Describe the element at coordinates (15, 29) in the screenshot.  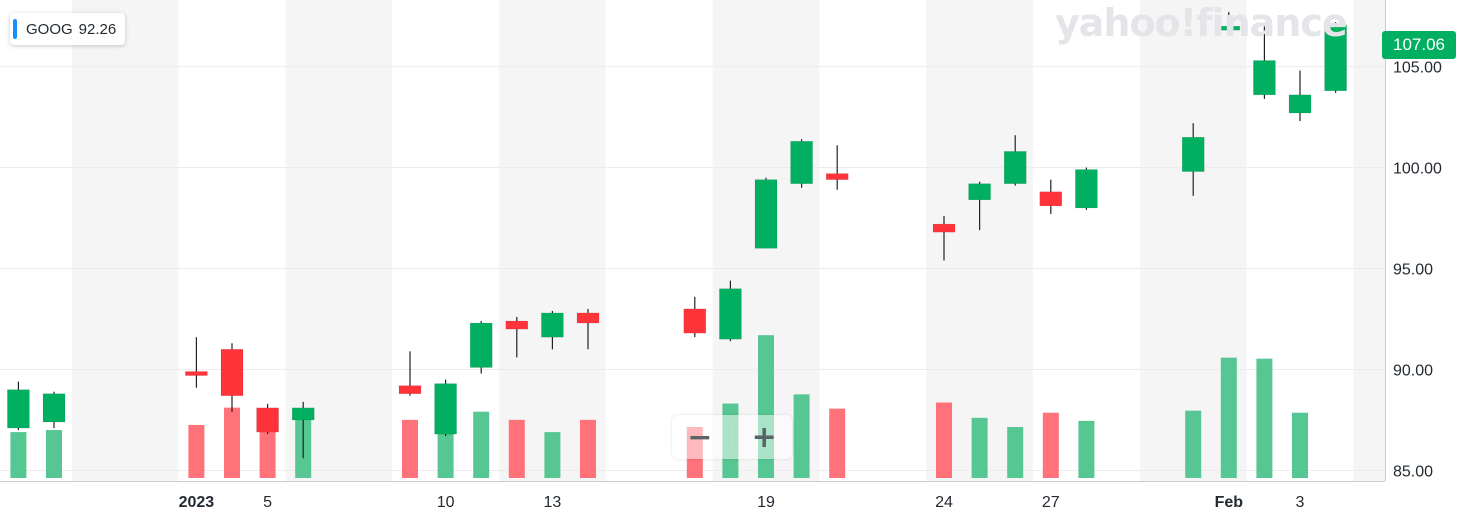
I see `series-color-marker` at that location.